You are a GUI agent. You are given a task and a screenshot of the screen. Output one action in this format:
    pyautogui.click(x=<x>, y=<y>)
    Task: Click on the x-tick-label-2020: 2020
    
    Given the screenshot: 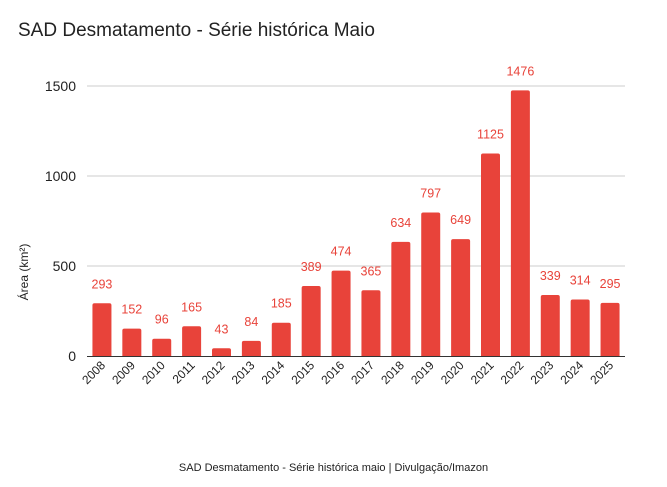 What is the action you would take?
    pyautogui.click(x=452, y=372)
    